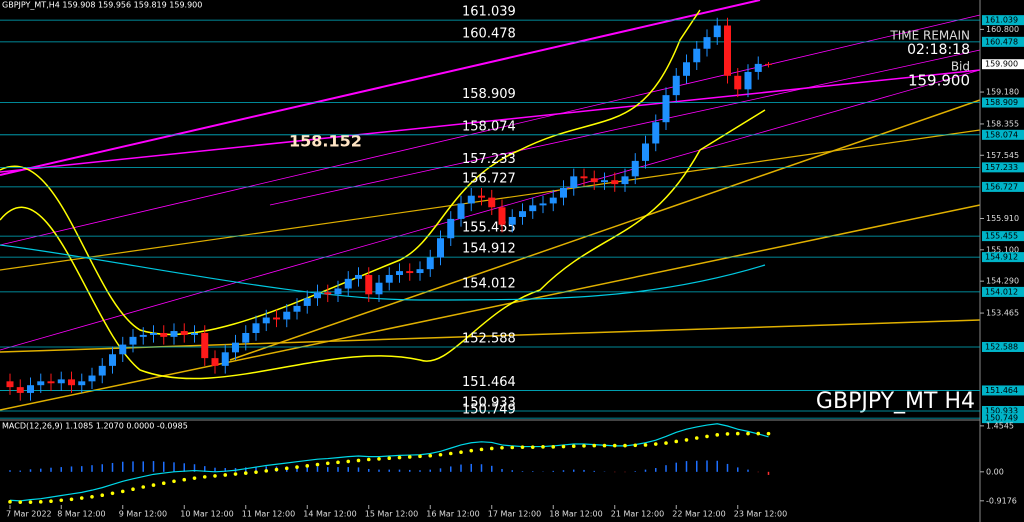  What do you see at coordinates (1001, 236) in the screenshot?
I see `level-box-label: 155.455` at bounding box center [1001, 236].